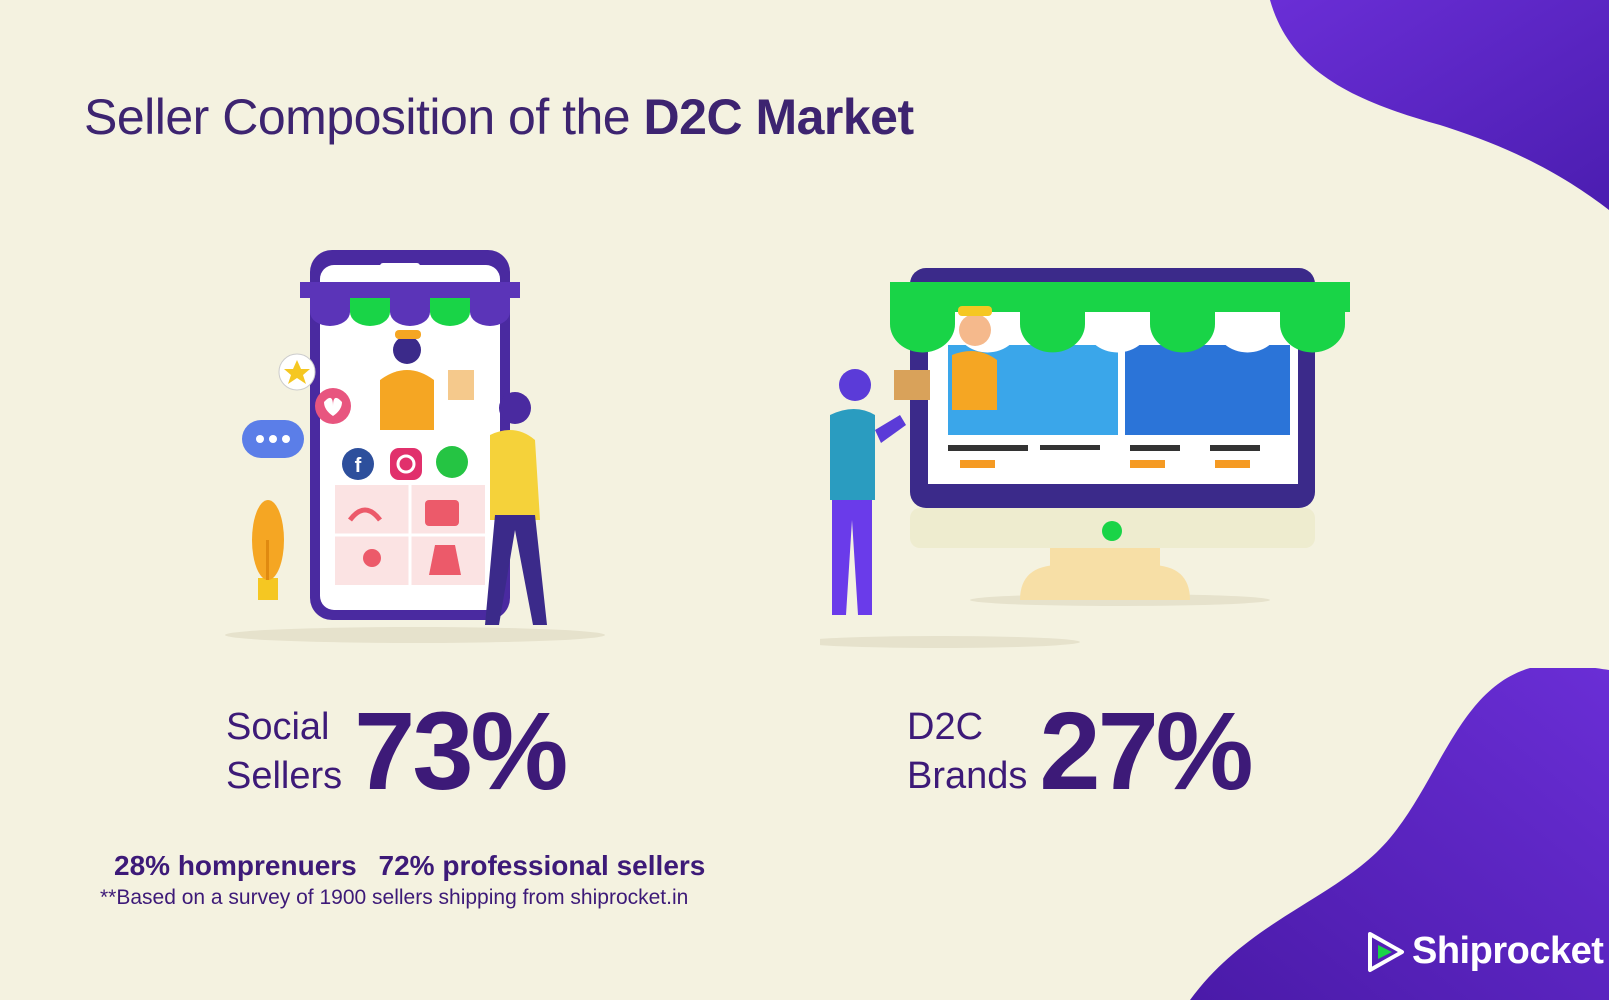  Describe the element at coordinates (1439, 105) in the screenshot. I see `top-right-blob` at that location.